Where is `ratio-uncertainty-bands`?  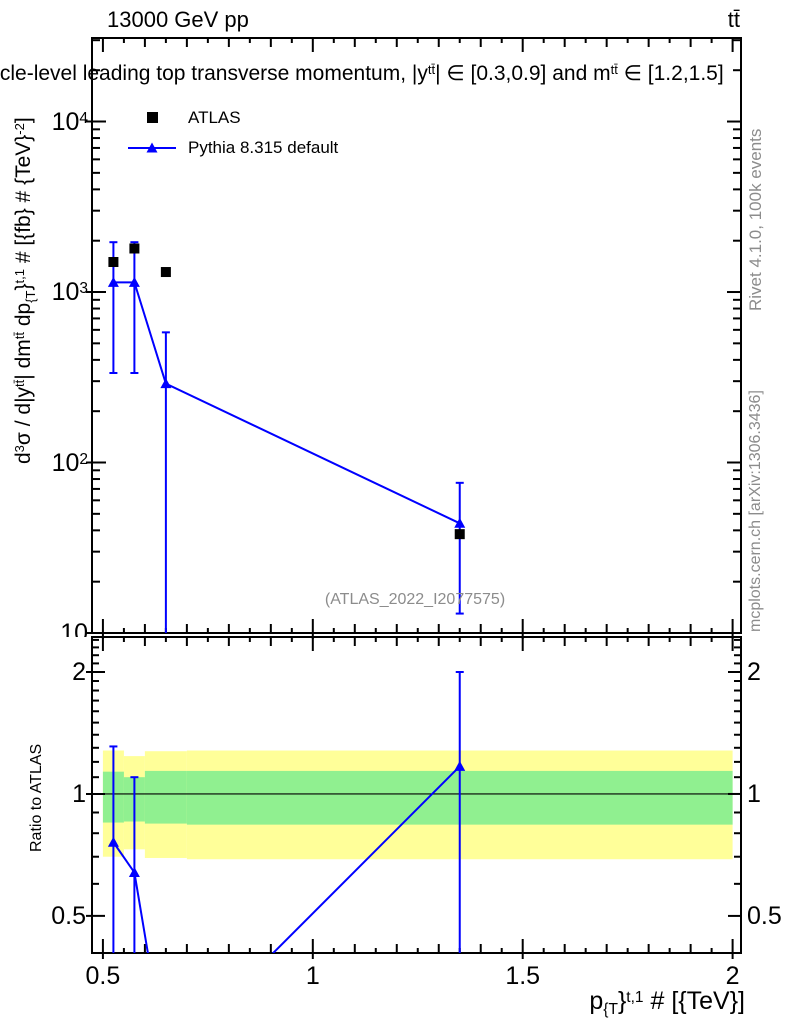
ratio-uncertainty-bands is located at coordinates (417, 805).